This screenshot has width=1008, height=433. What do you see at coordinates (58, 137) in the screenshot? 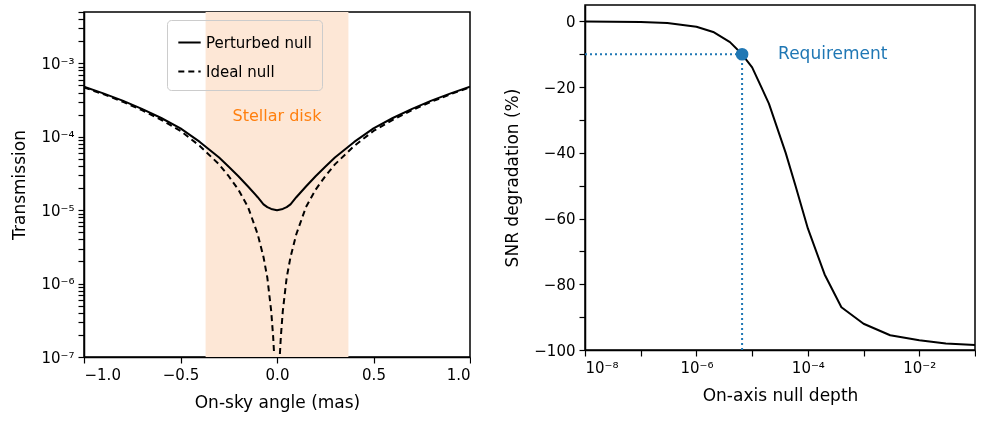
I see `y-tick-label: 10⁻⁴` at bounding box center [58, 137].